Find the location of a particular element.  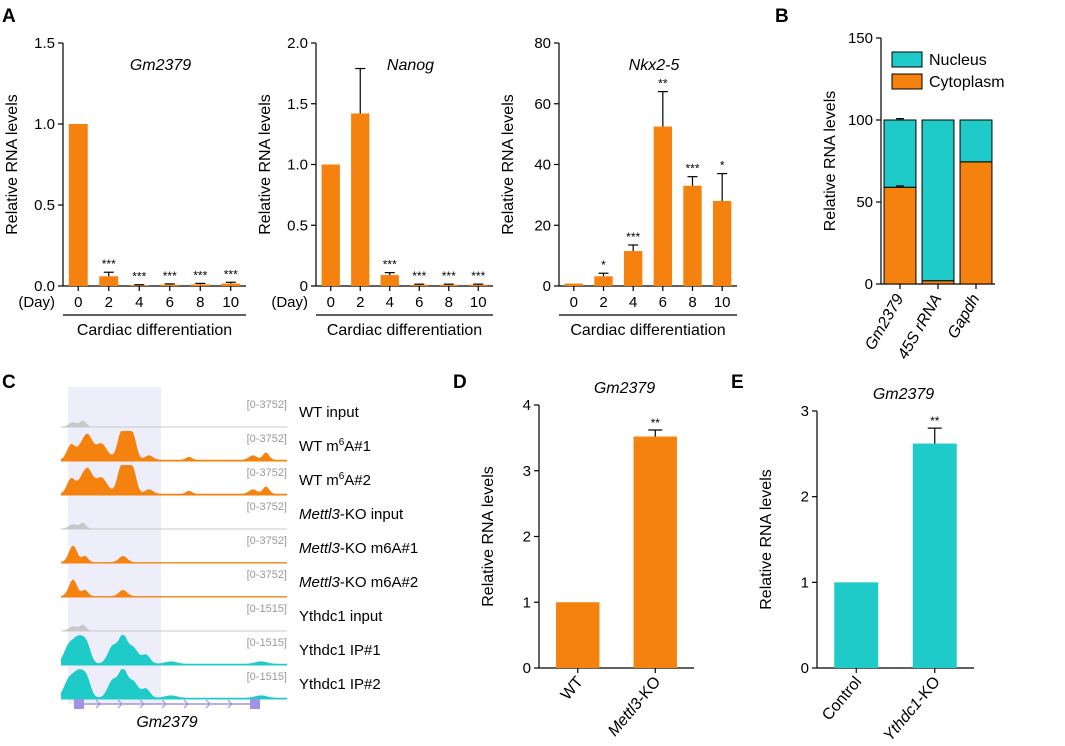

y-tick-label: 50 is located at coordinates (864, 202).